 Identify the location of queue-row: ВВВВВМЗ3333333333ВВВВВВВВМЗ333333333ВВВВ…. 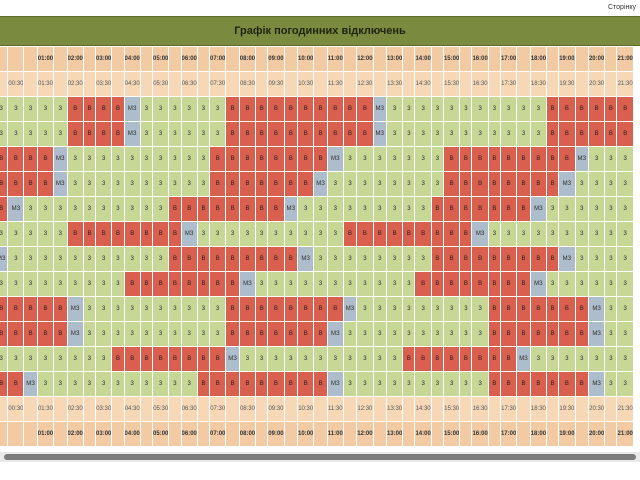
(317, 309).